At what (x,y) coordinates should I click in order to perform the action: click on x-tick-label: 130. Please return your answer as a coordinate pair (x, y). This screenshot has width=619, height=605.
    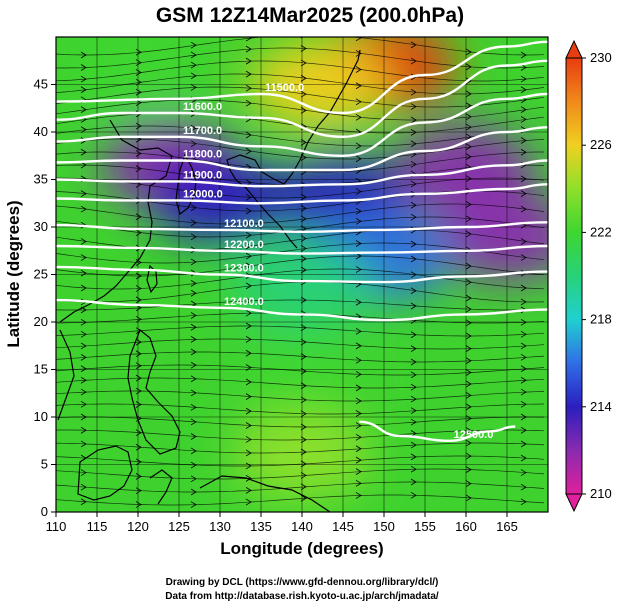
    Looking at the image, I should click on (220, 526).